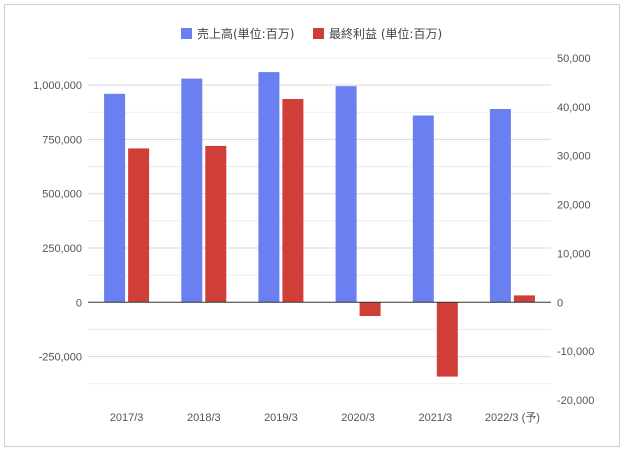  I want to click on y-left-tick-label: 750,000, so click(62, 140).